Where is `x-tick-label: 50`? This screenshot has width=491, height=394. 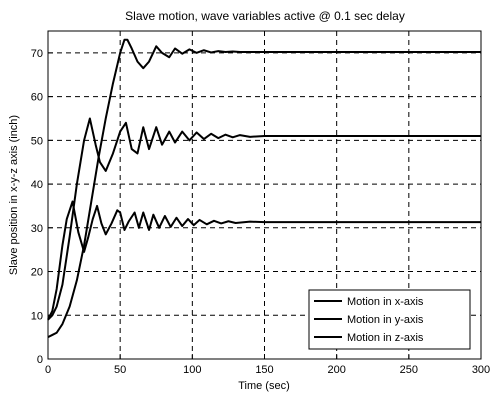
x-tick-label: 50 is located at coordinates (120, 370).